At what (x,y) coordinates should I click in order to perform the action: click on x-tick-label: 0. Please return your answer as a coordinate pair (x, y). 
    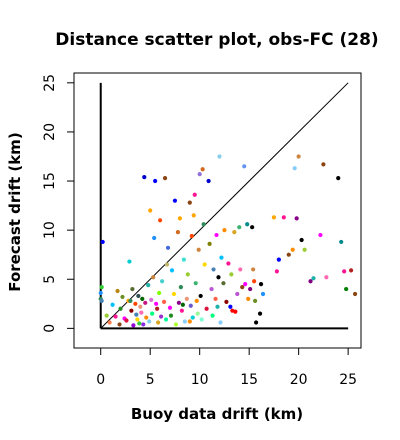
    Looking at the image, I should click on (100, 380).